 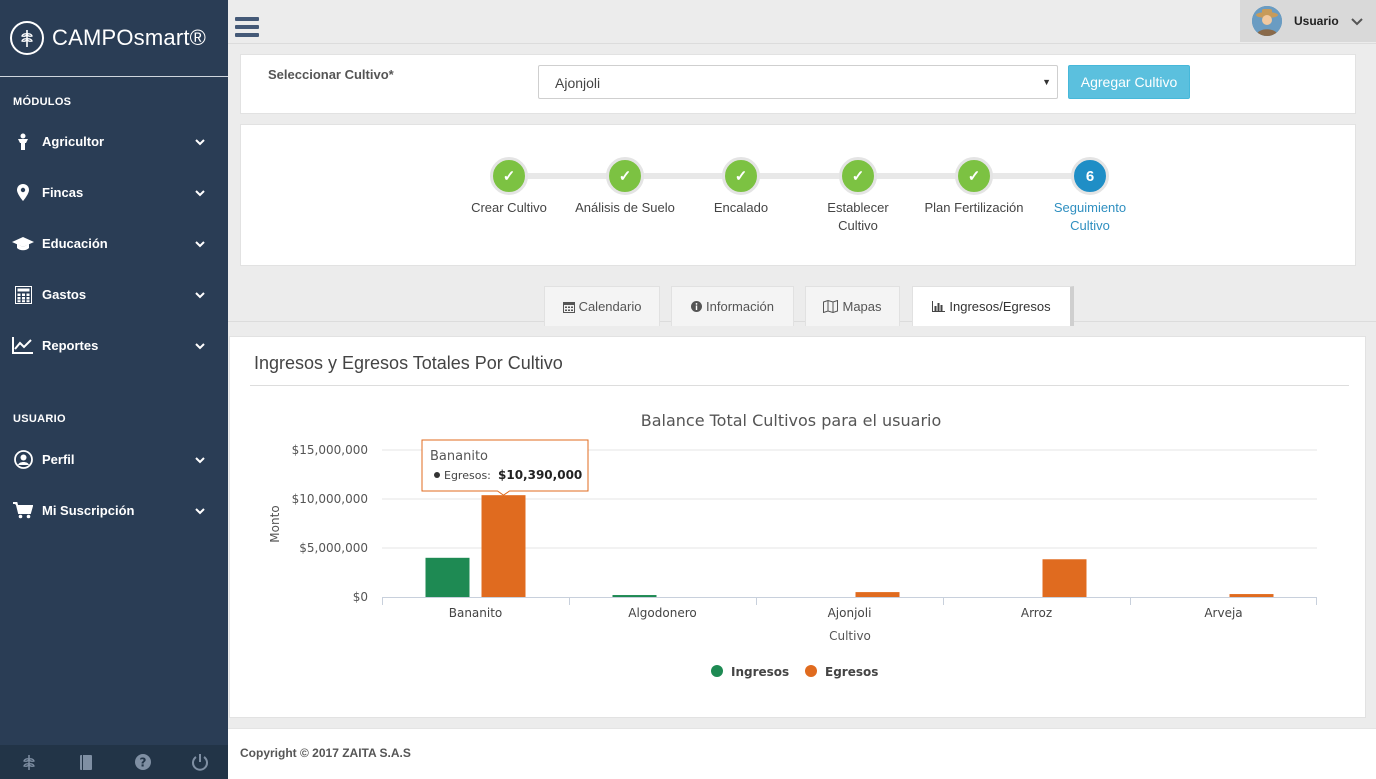 What do you see at coordinates (858, 216) in the screenshot?
I see `wizard-step-label: Establecer Cultivo` at bounding box center [858, 216].